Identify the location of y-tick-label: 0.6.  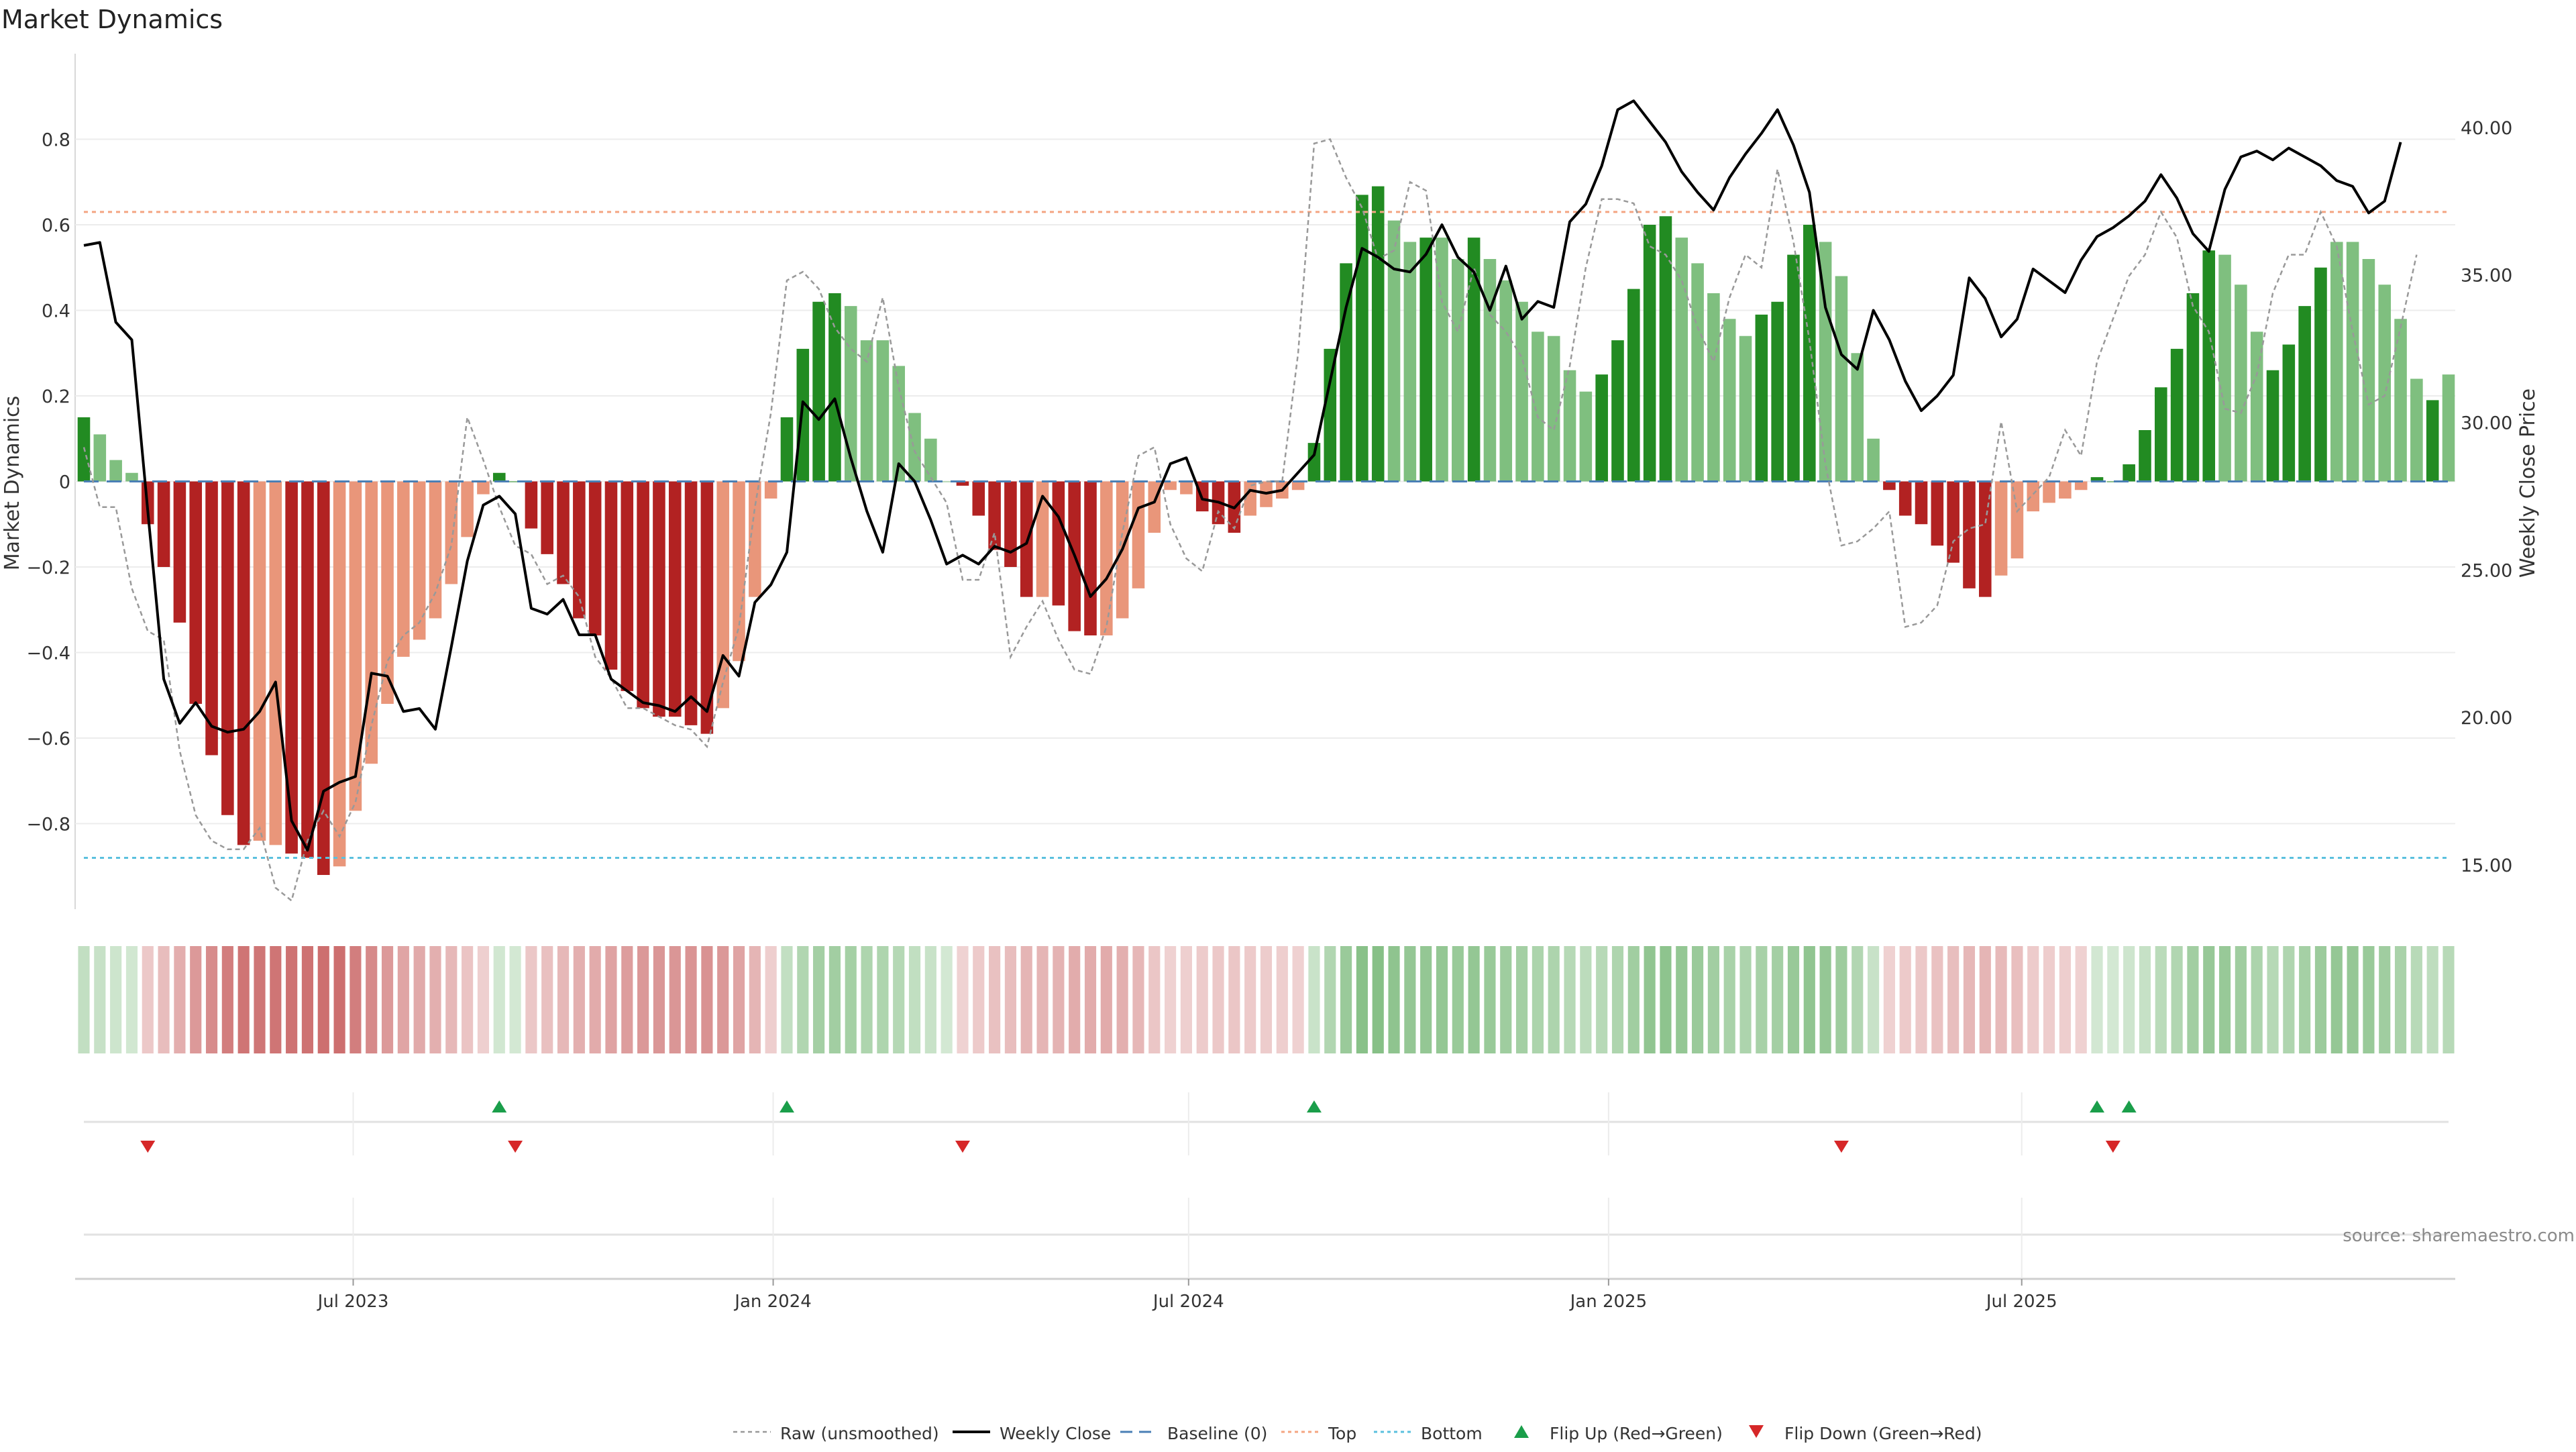
(56, 225).